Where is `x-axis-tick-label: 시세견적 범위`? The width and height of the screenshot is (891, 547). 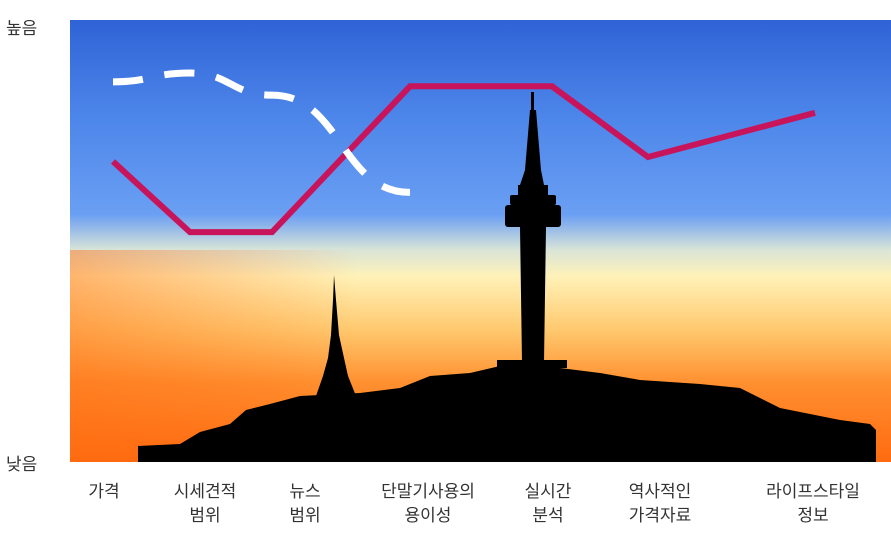 x-axis-tick-label: 시세견적 범위 is located at coordinates (205, 504).